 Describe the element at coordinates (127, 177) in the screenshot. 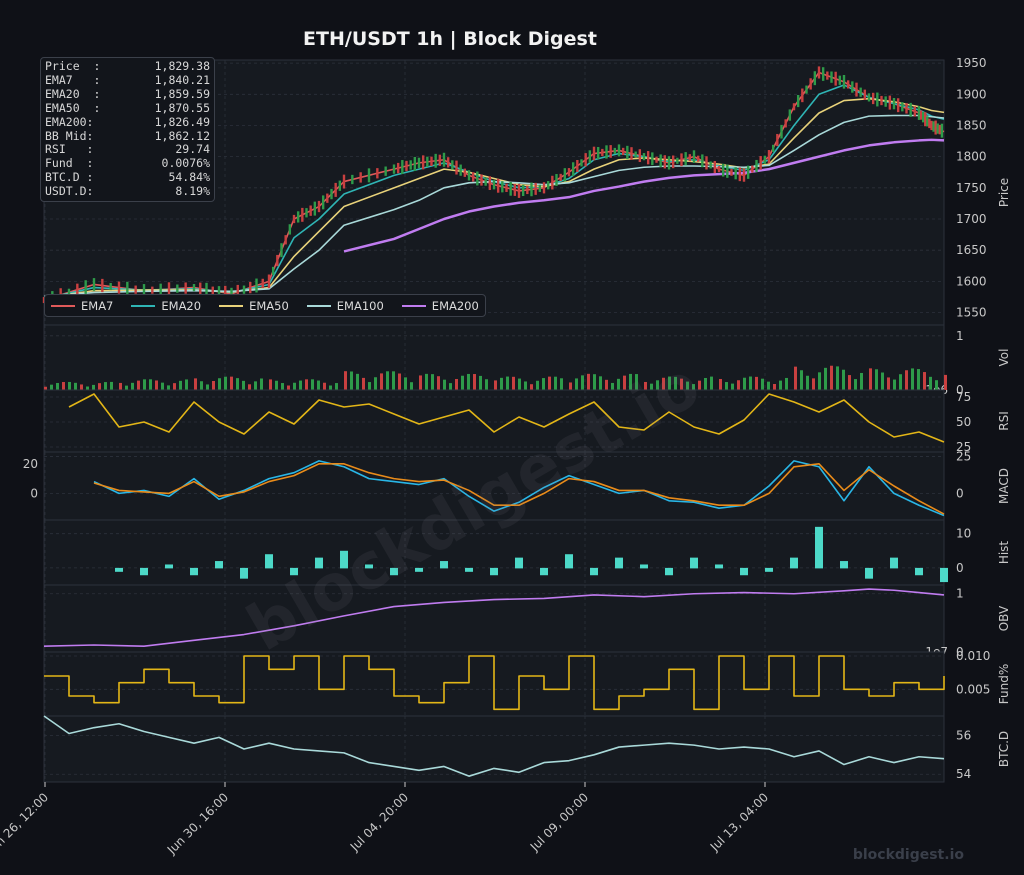

I see `info-row: BTC.D : 54.84%` at that location.